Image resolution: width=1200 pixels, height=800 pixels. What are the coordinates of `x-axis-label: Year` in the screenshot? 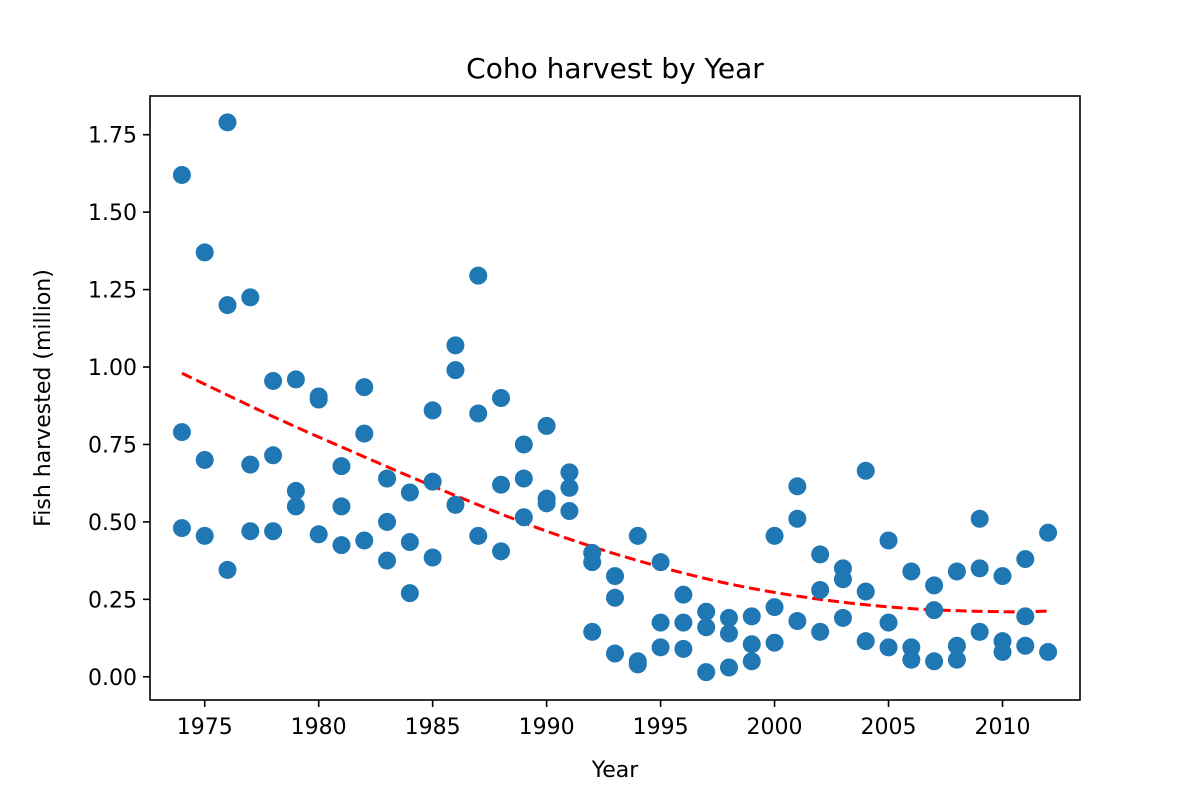 It's located at (615, 770).